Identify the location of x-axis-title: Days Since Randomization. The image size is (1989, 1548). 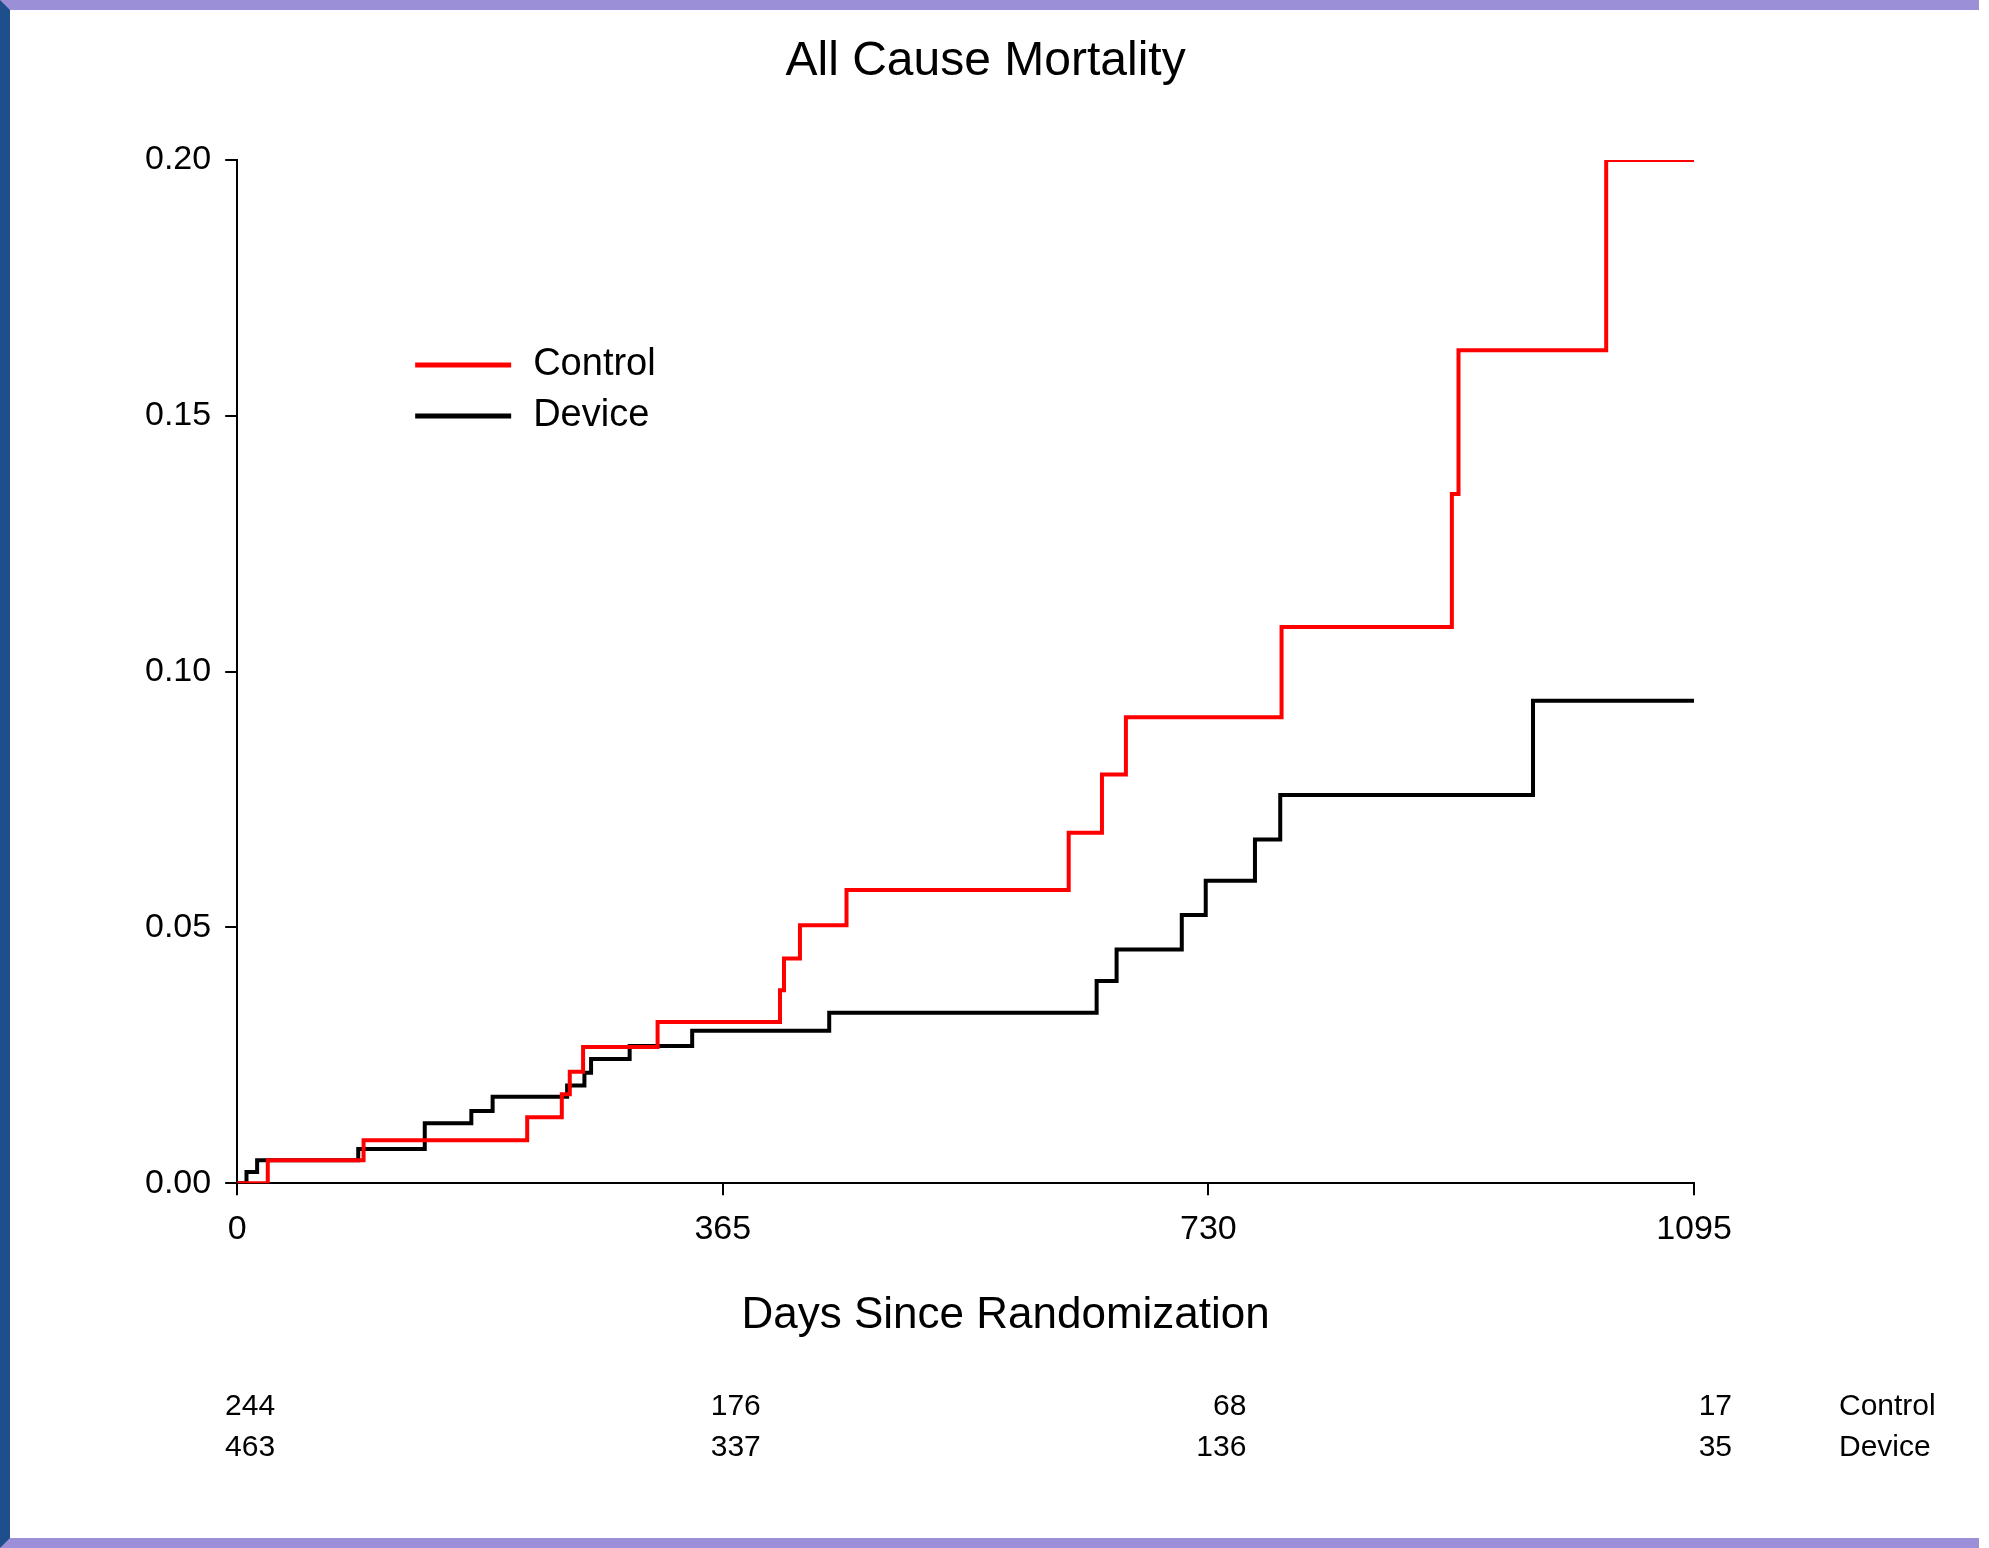
(1005, 1313).